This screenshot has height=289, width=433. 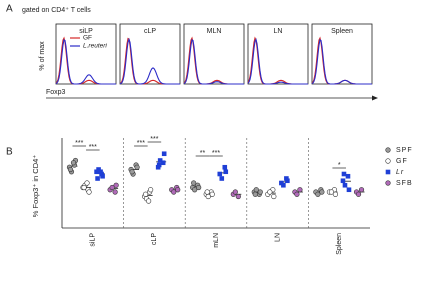 I want to click on category-label: cLP, so click(x=154, y=239).